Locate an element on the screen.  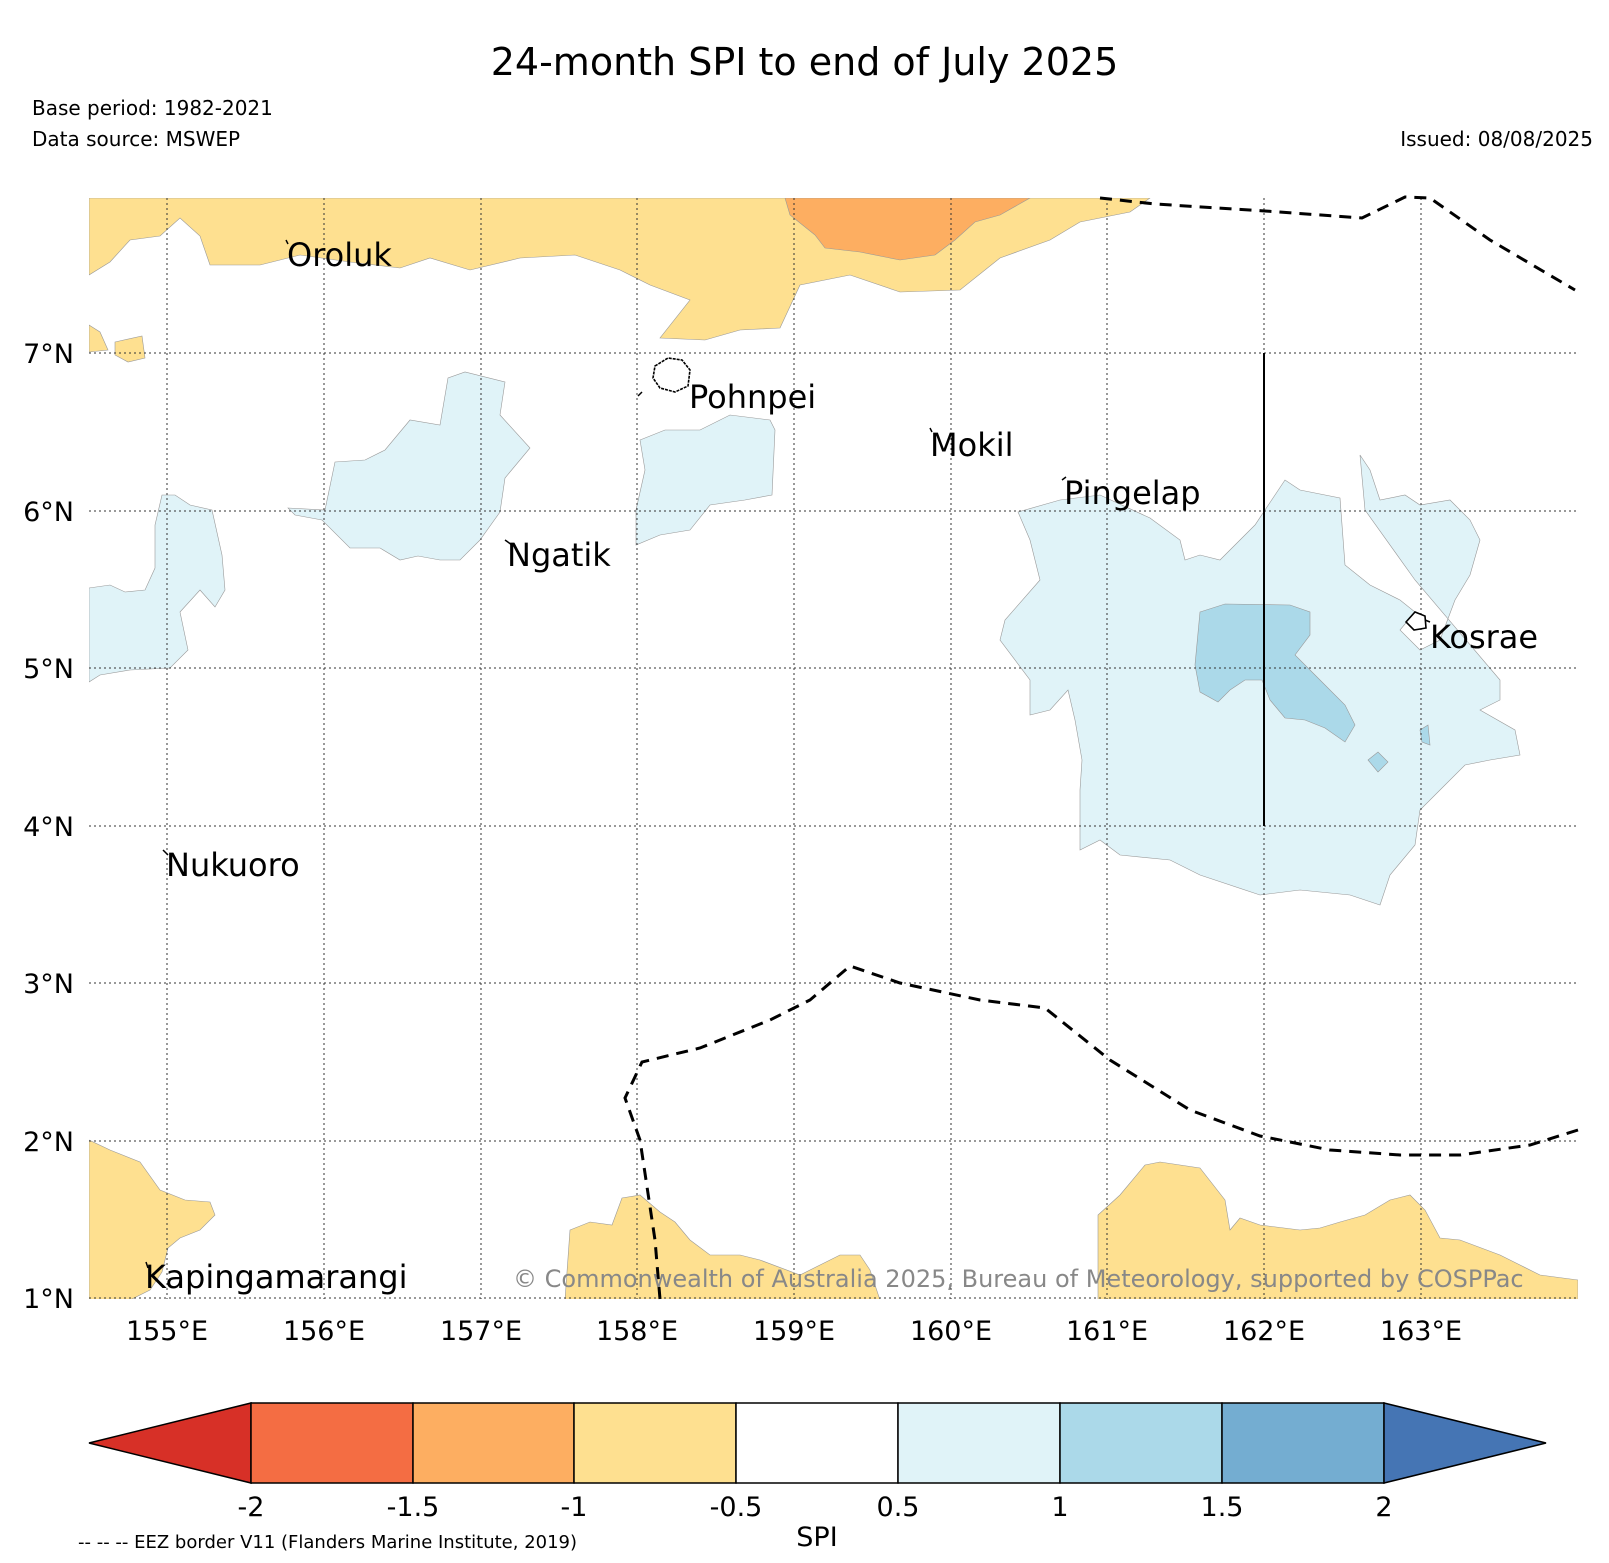
lat-label: 5°N is located at coordinates (48, 669).